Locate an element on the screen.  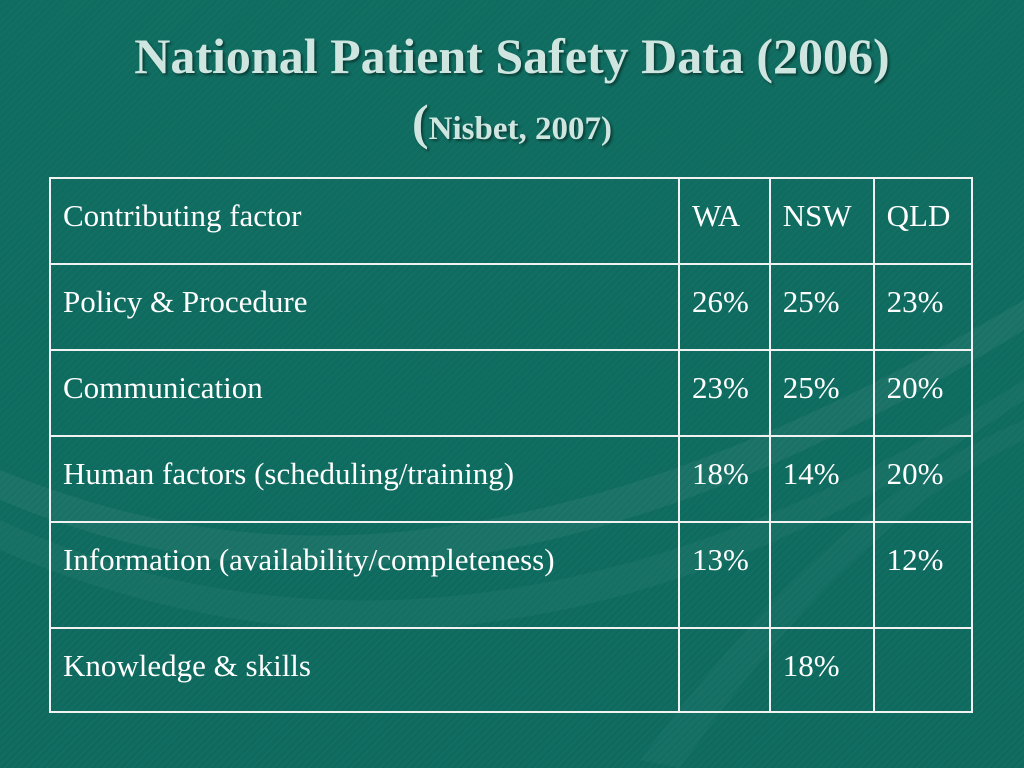
table-row: Policy & Procedure 26% 25% 23% is located at coordinates (511, 307).